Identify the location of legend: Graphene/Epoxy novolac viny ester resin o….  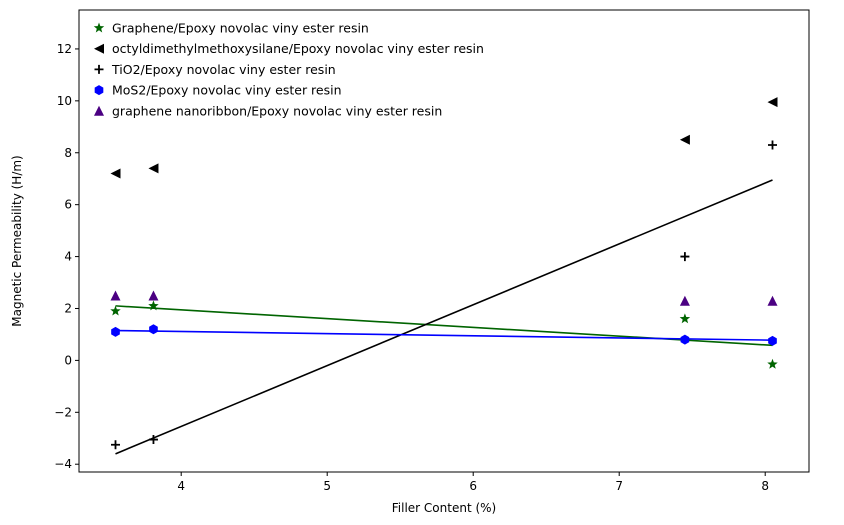
(288, 69).